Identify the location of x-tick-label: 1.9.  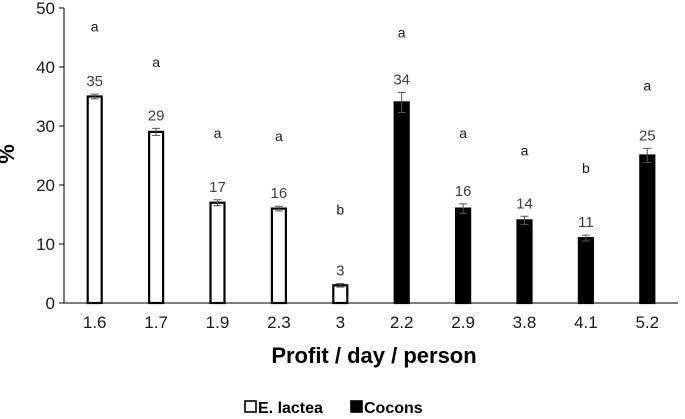
(218, 322).